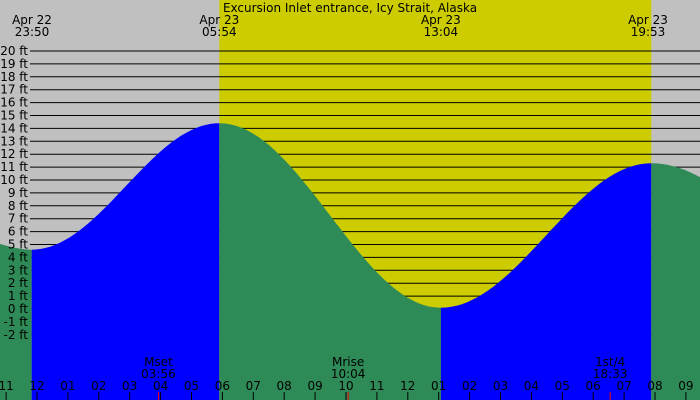 This screenshot has width=700, height=400. What do you see at coordinates (441, 32) in the screenshot?
I see `event-time-label: 13:04` at bounding box center [441, 32].